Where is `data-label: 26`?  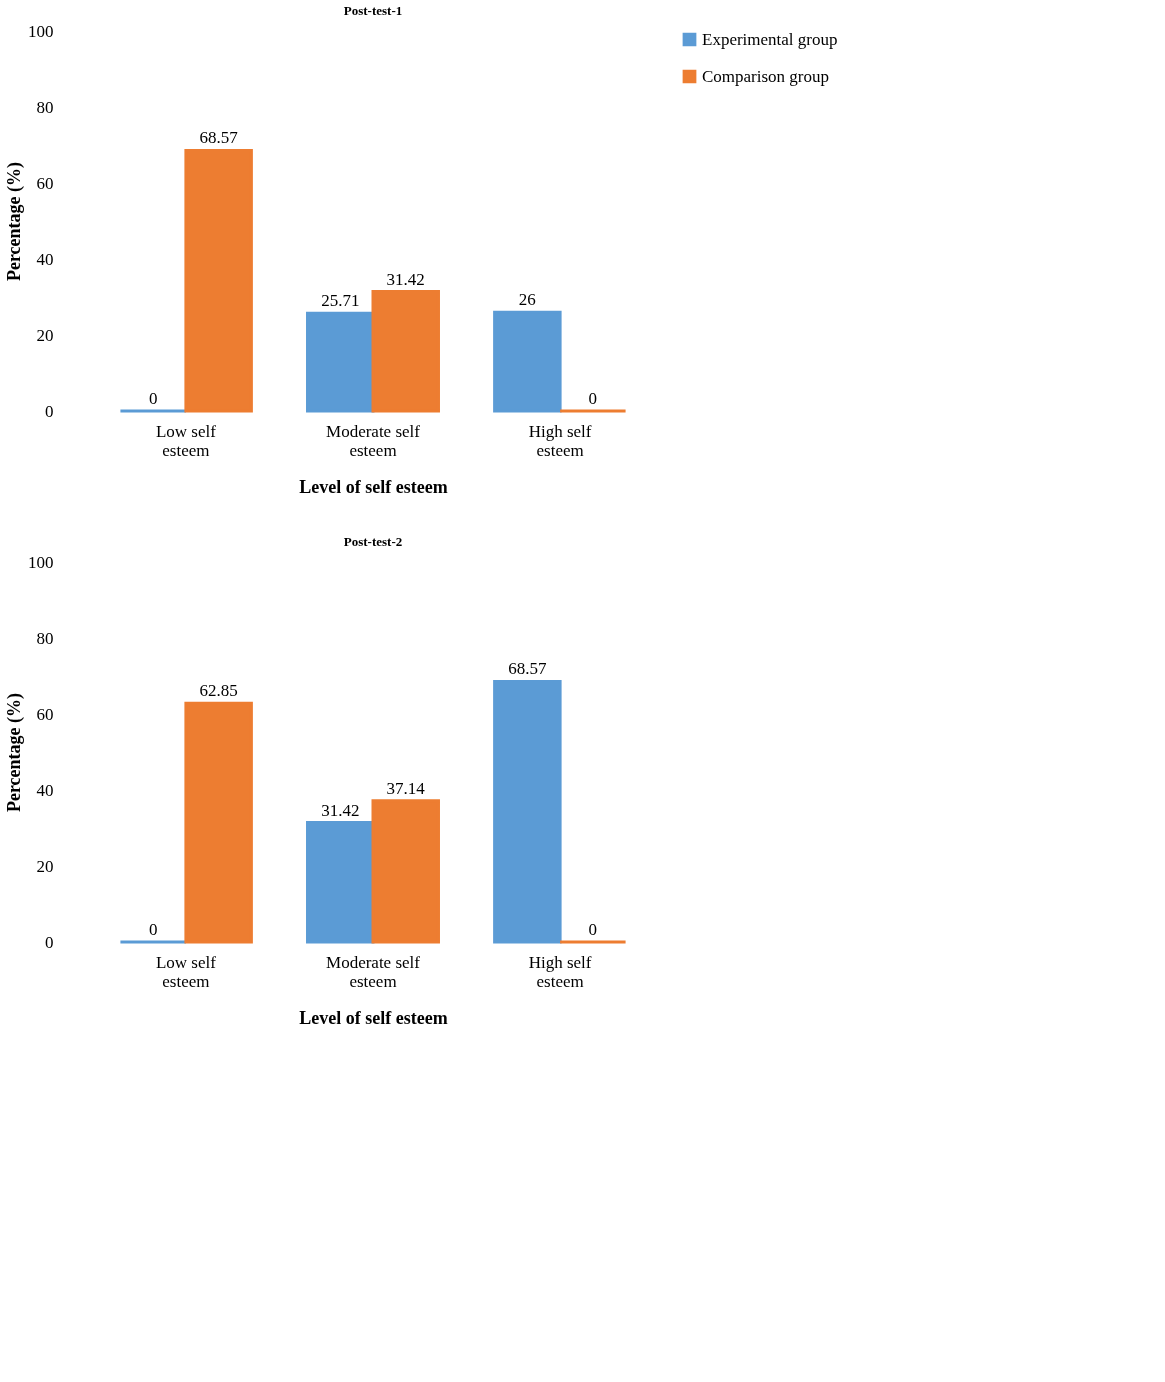
data-label: 26 is located at coordinates (527, 300).